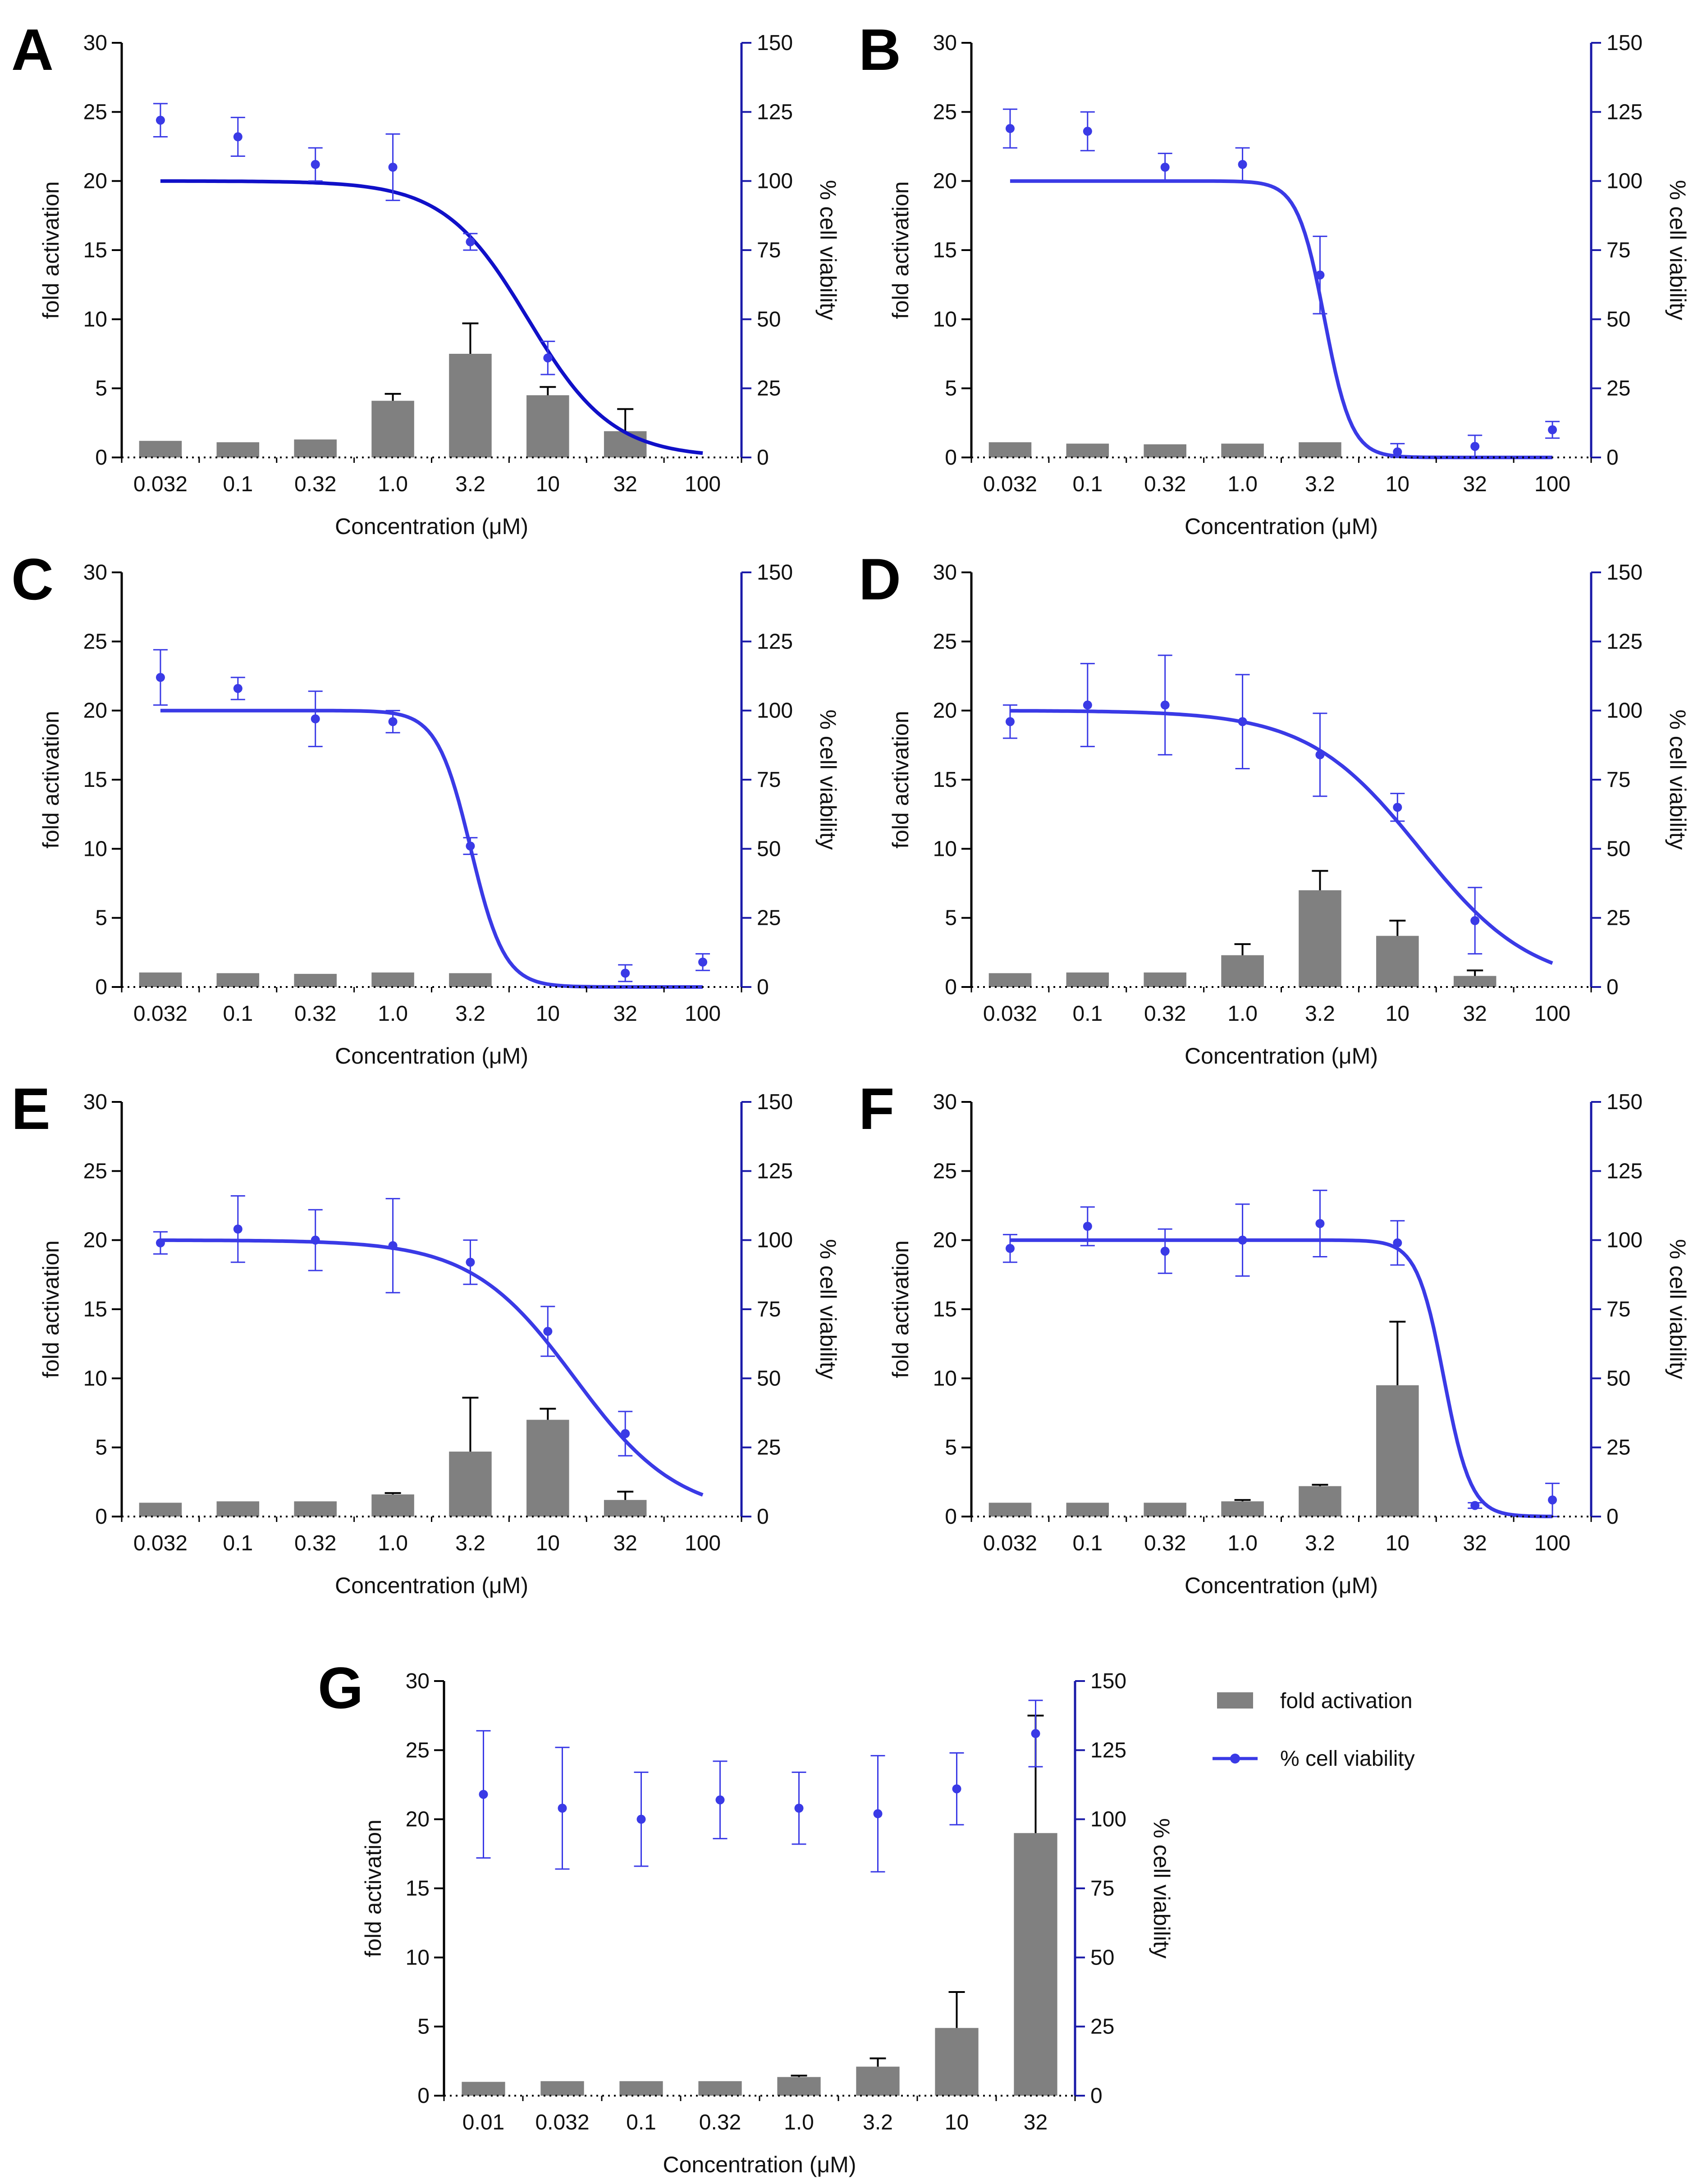  Describe the element at coordinates (880, 49) in the screenshot. I see `panel-label: B` at that location.